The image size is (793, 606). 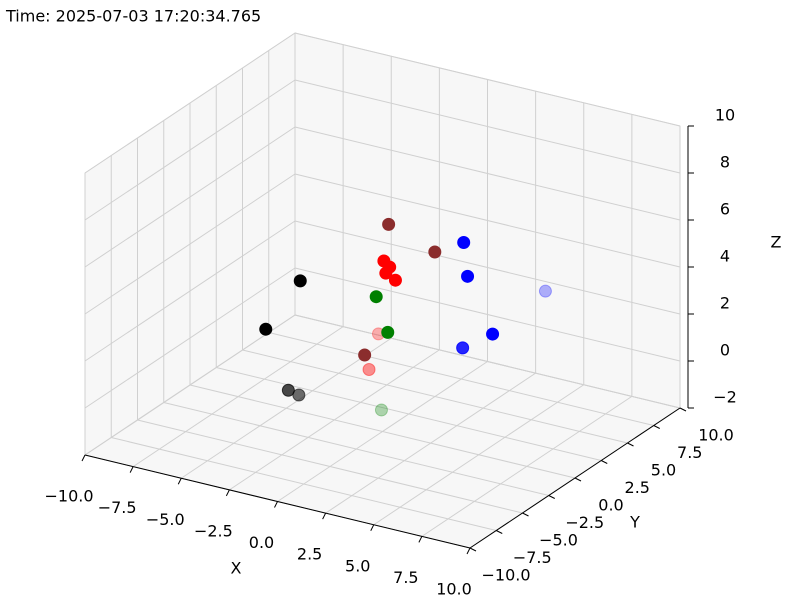 What do you see at coordinates (405, 577) in the screenshot?
I see `x-tick-label: 7.5` at bounding box center [405, 577].